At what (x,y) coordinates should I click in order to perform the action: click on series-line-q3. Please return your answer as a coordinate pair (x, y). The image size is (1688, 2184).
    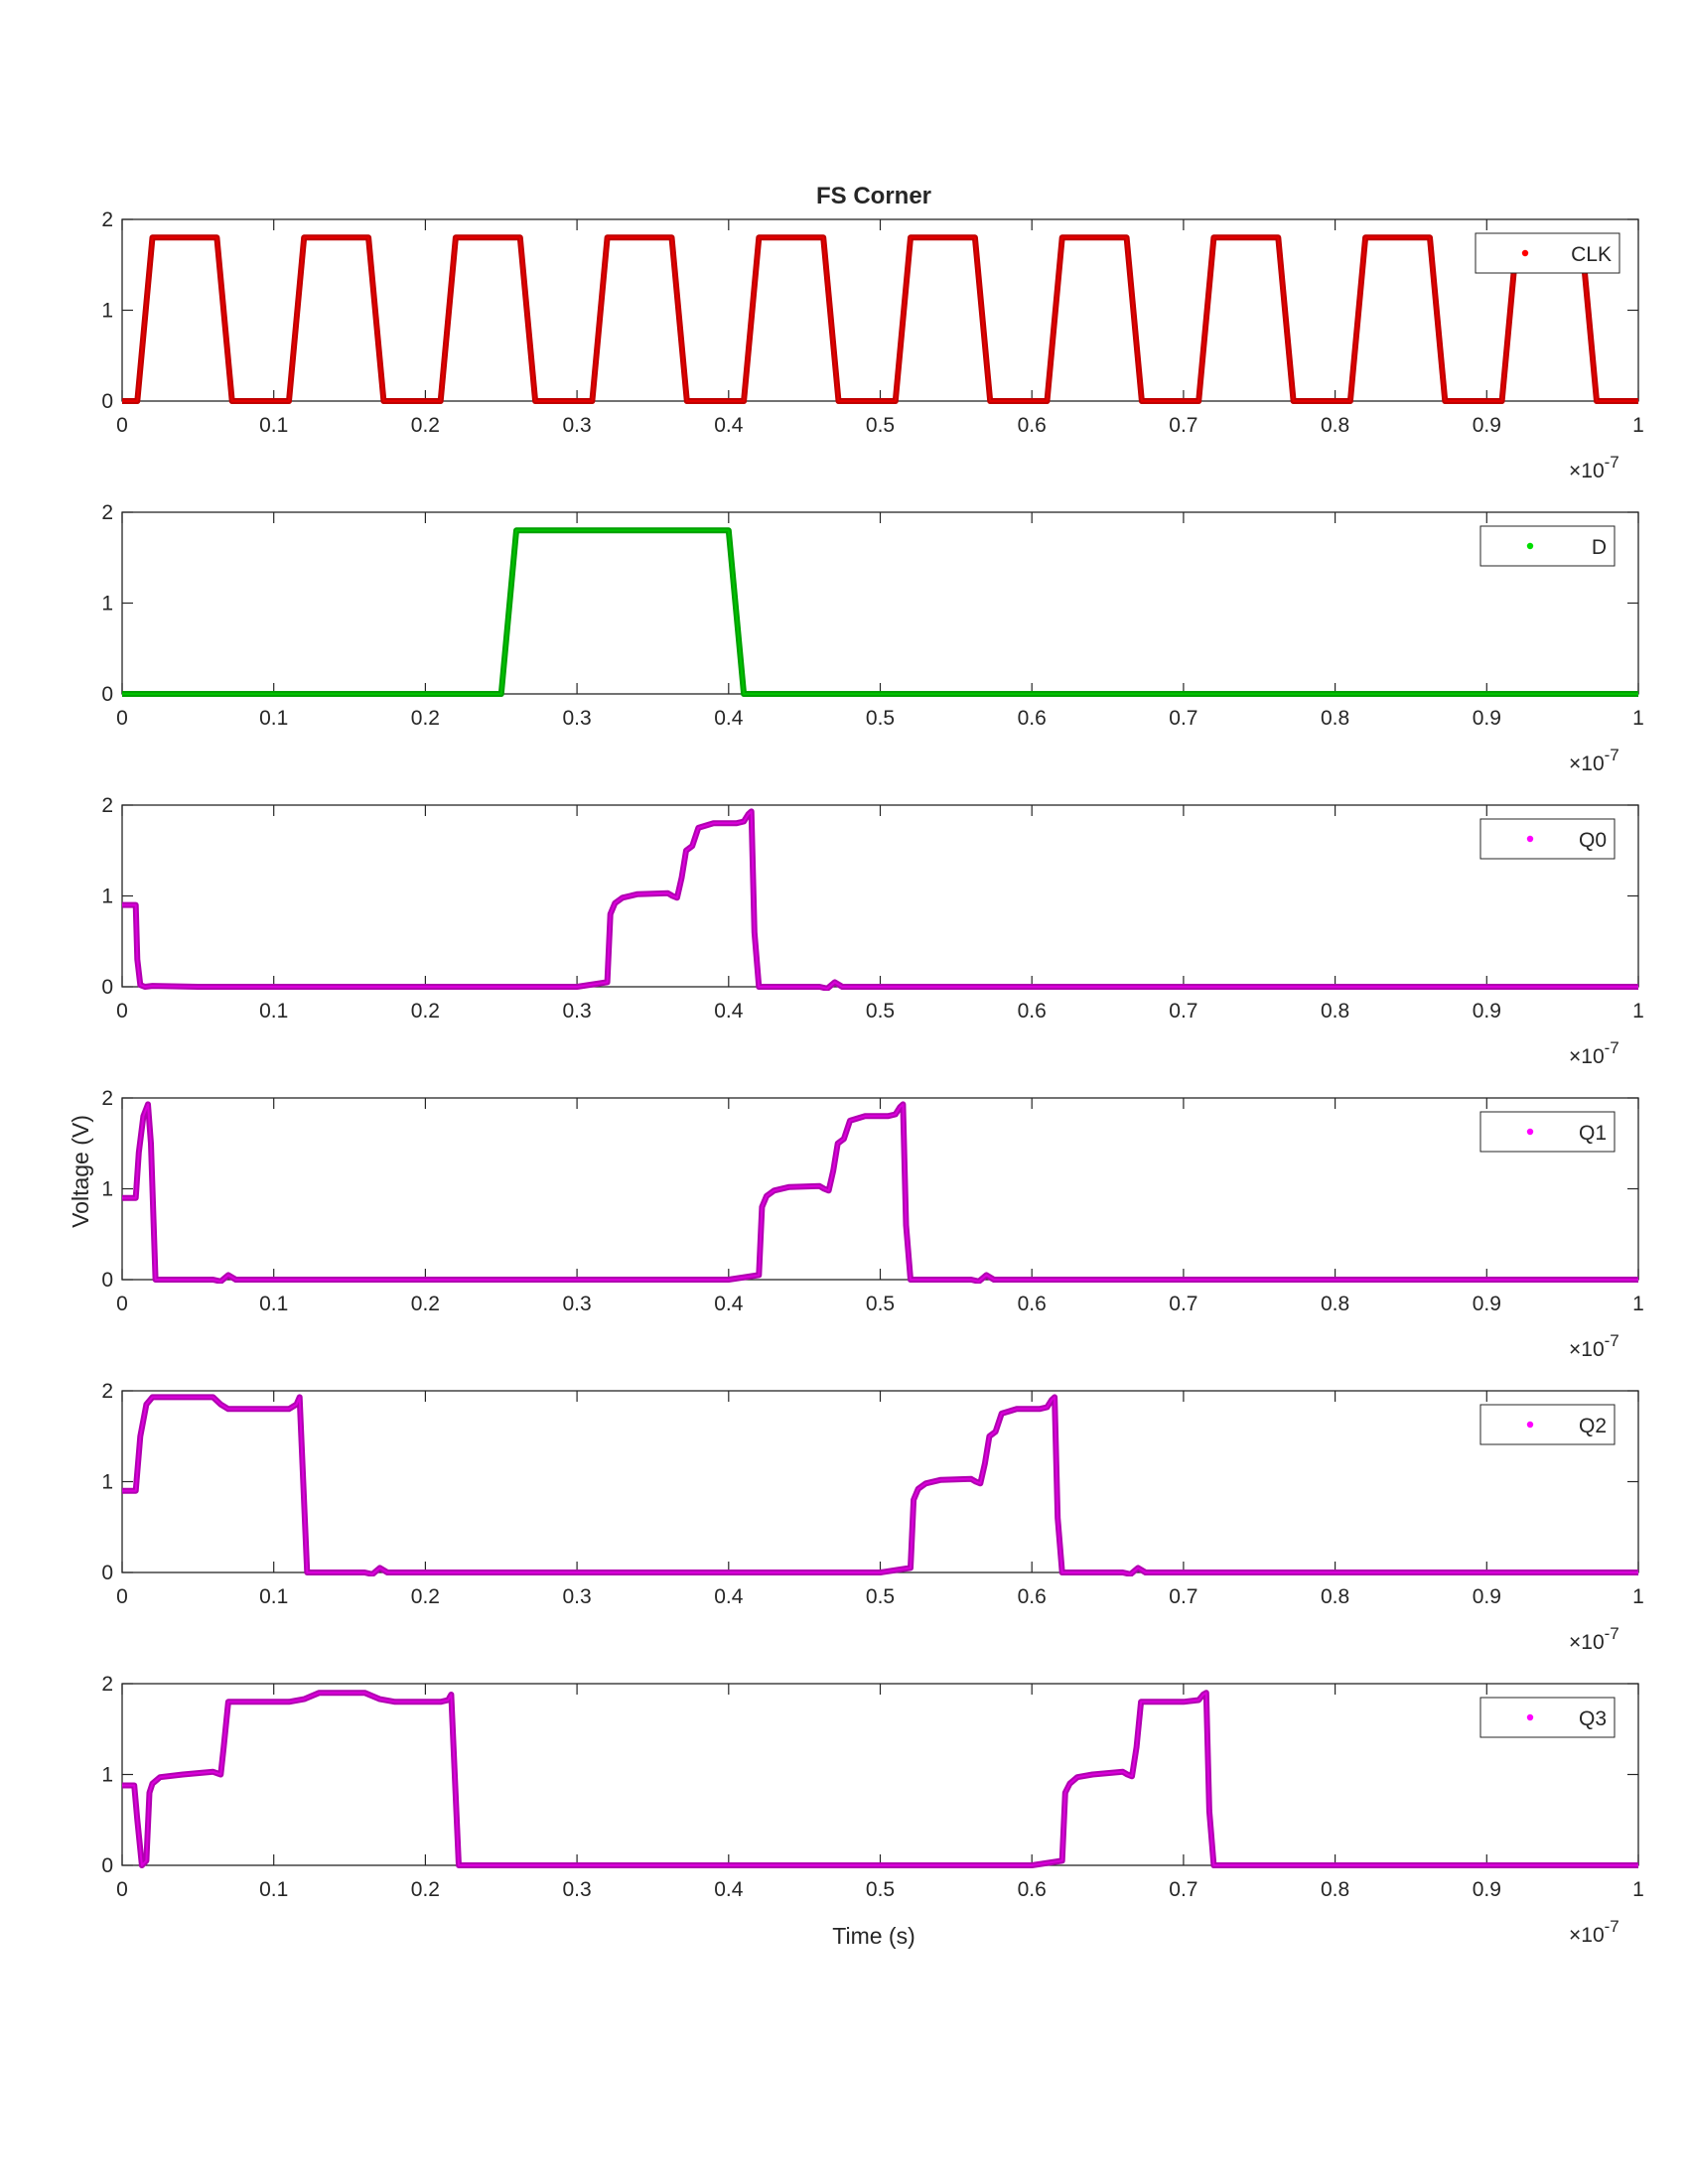
    Looking at the image, I should click on (880, 1779).